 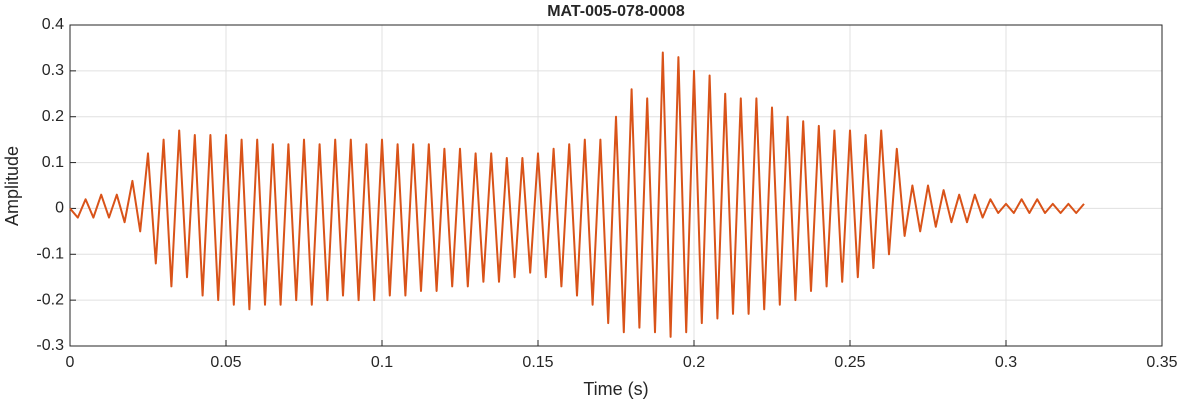 I want to click on x-tick-label: 0.25, so click(x=849, y=362).